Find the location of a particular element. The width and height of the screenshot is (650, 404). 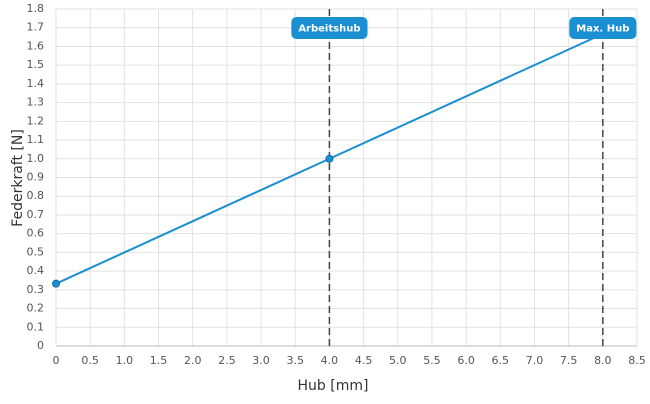

y-tick-label: 1.0 is located at coordinates (36, 158).